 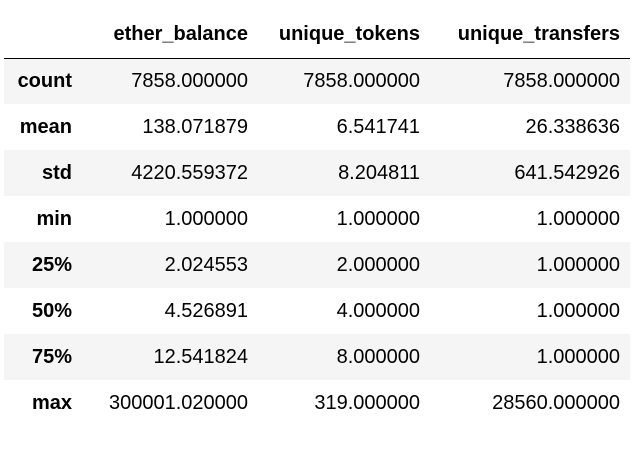 What do you see at coordinates (200, 356) in the screenshot?
I see `table-cell: 12.541824` at bounding box center [200, 356].